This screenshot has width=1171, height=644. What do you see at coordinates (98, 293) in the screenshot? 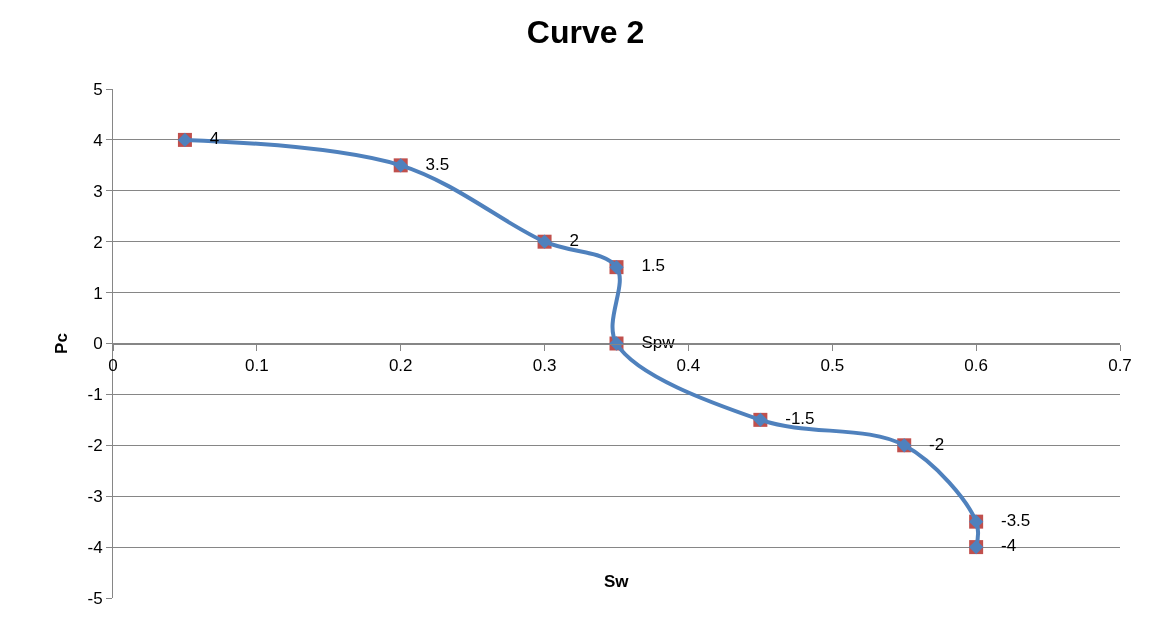
I see `y-tick-label: 1` at bounding box center [98, 293].